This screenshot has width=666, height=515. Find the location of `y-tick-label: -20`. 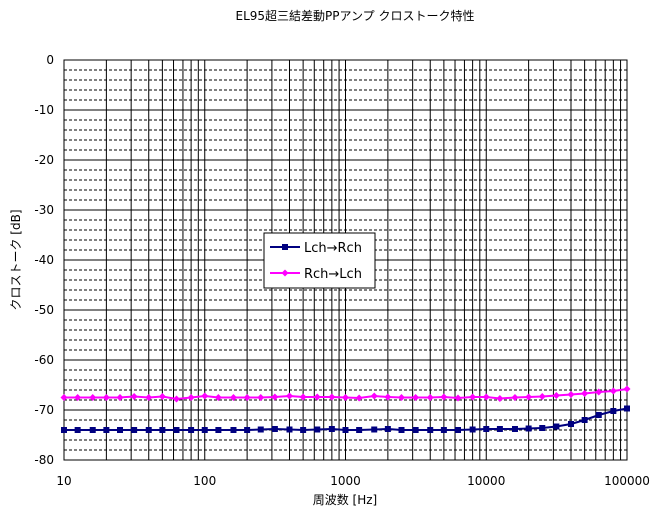

y-tick-label: -20 is located at coordinates (44, 160).